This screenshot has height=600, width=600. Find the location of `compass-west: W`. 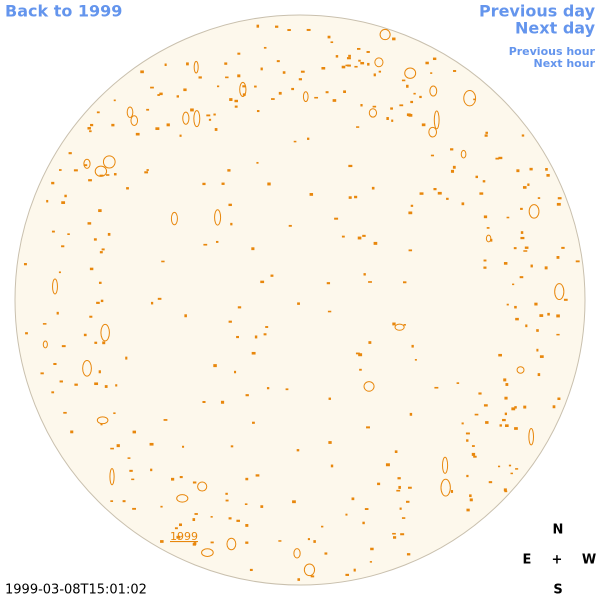

compass-west: W is located at coordinates (589, 560).